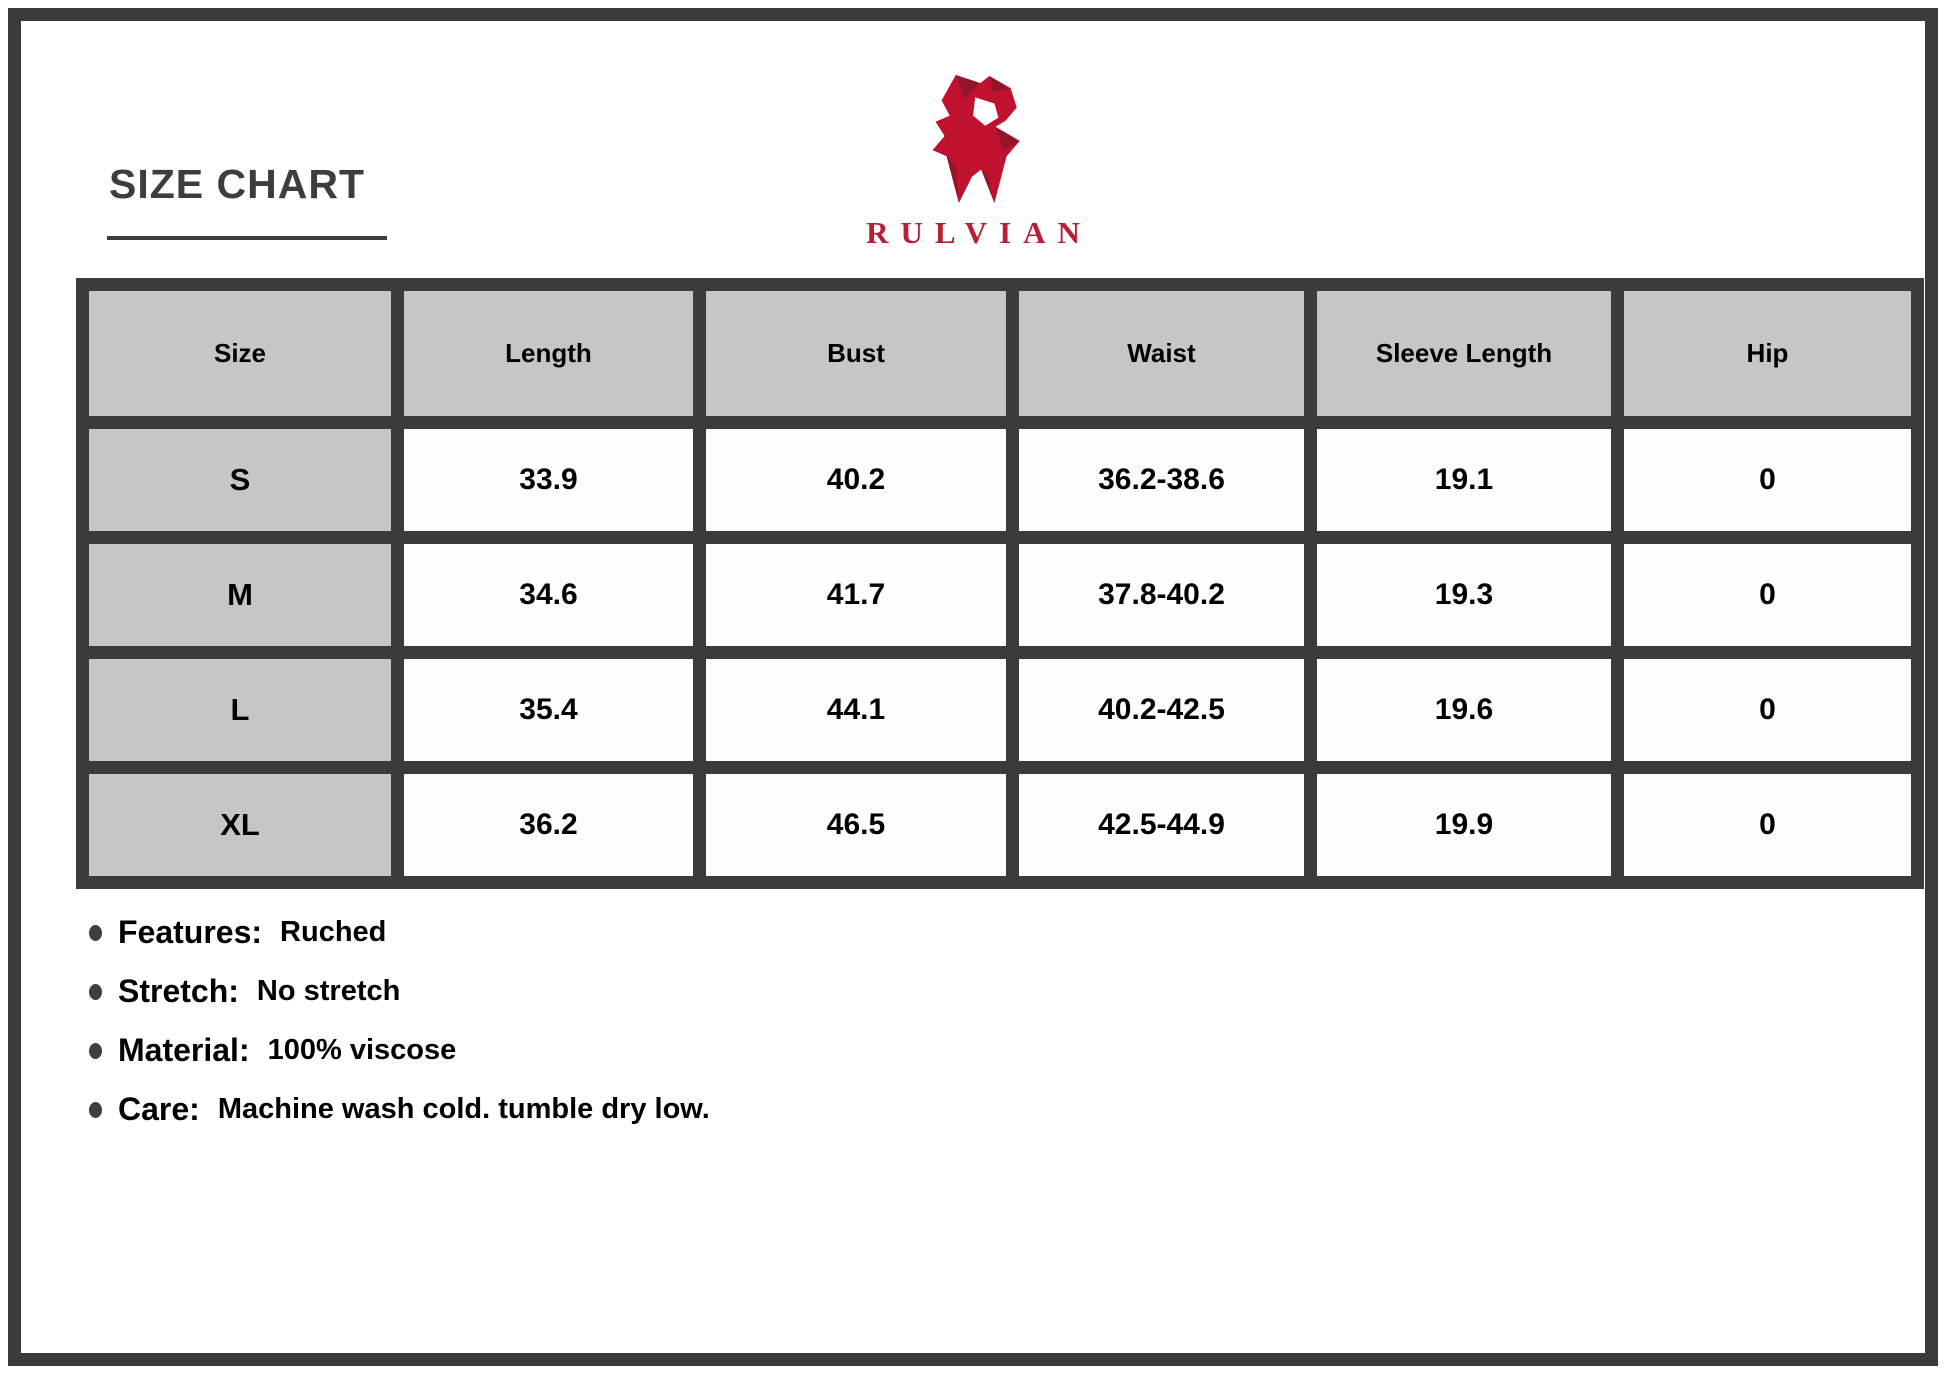  I want to click on size-cell: S, so click(240, 480).